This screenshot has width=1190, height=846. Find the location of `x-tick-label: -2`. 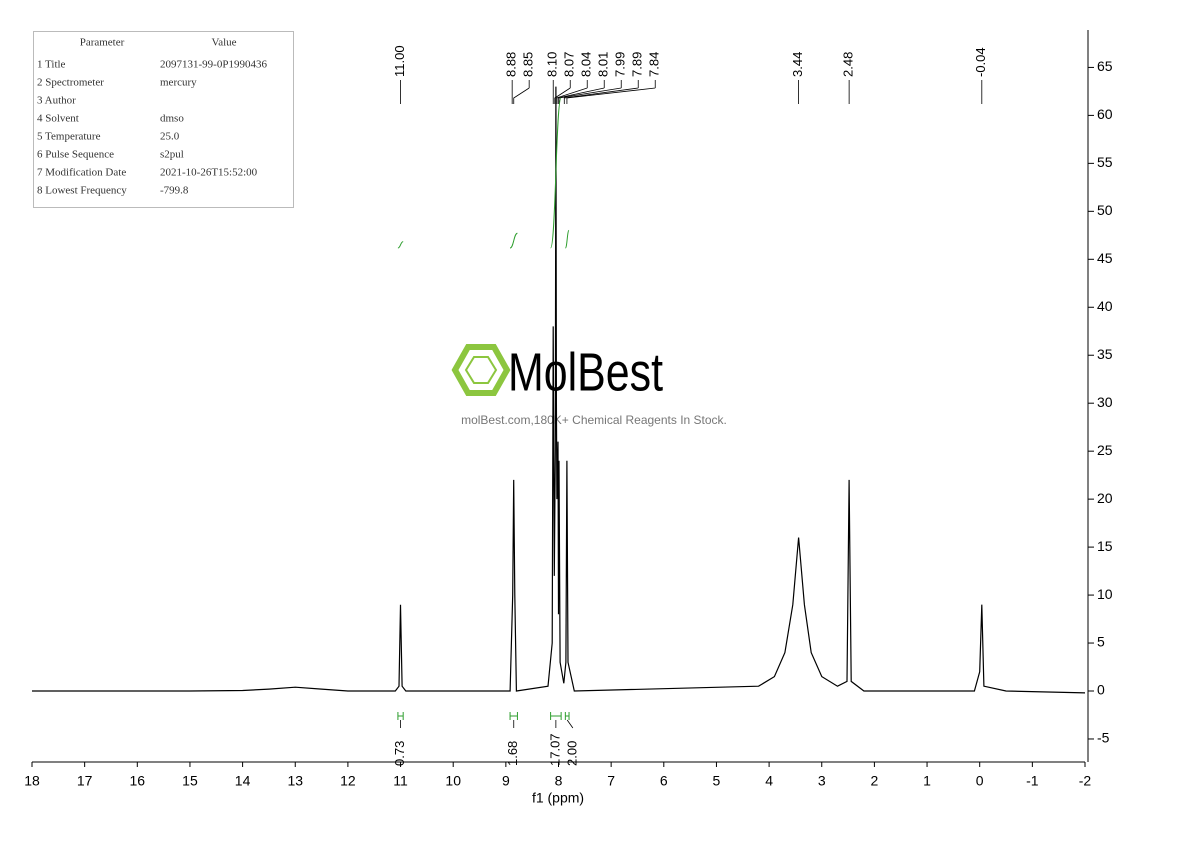

x-tick-label: -2 is located at coordinates (1085, 781).